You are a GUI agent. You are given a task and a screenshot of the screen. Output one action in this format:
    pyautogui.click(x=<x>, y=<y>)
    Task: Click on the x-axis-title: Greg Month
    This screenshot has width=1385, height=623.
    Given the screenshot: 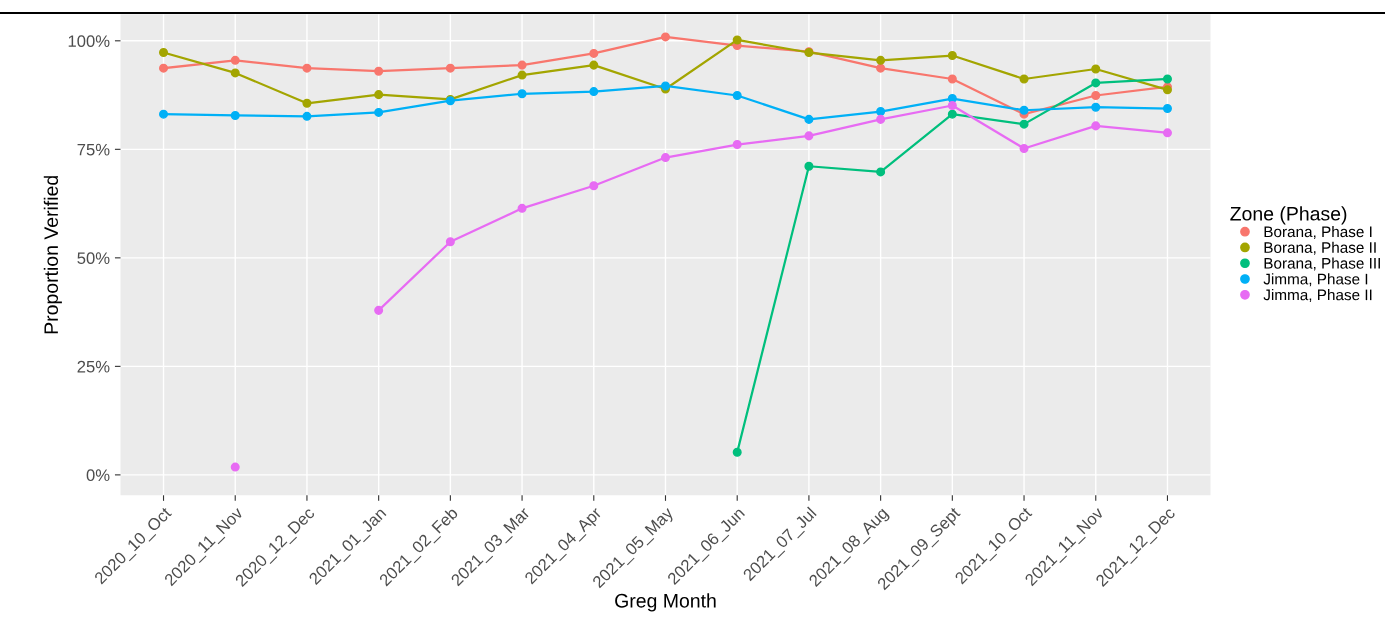 What is the action you would take?
    pyautogui.click(x=665, y=602)
    